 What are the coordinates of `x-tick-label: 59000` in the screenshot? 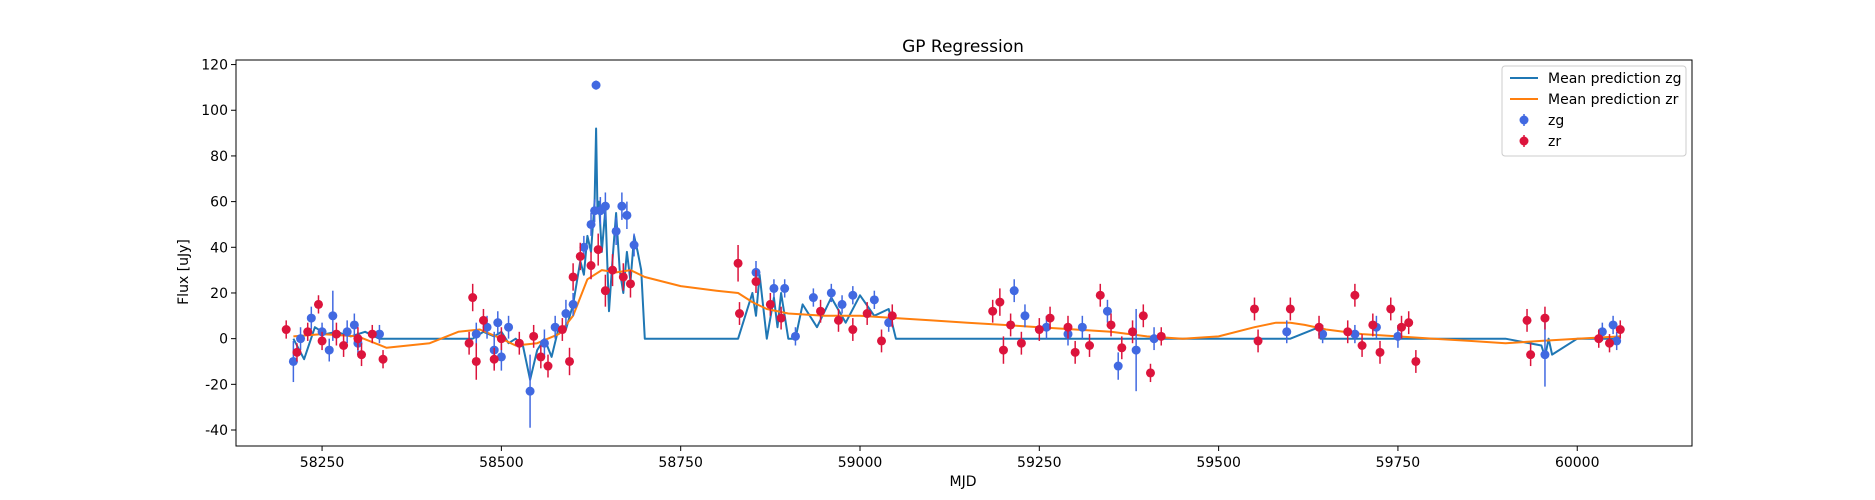 It's located at (860, 463).